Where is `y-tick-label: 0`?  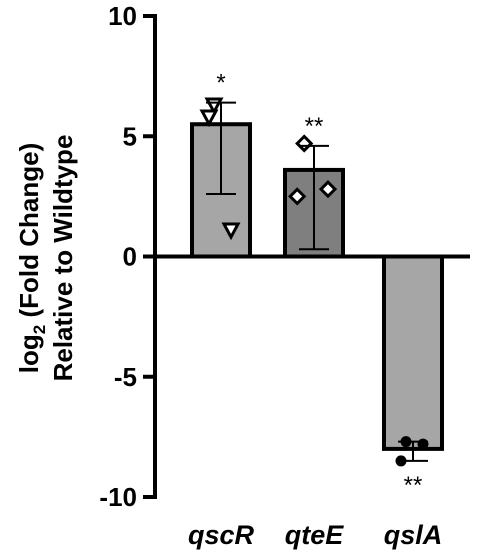 y-tick-label: 0 is located at coordinates (130, 257).